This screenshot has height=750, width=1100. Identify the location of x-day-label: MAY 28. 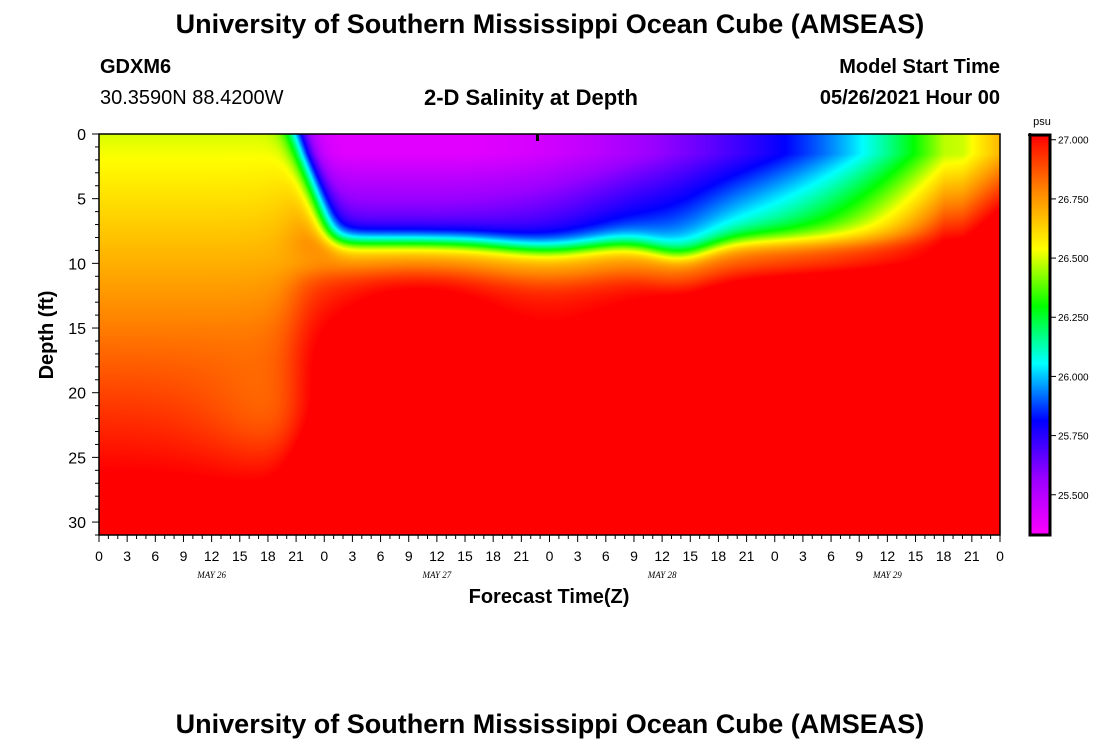
(662, 575).